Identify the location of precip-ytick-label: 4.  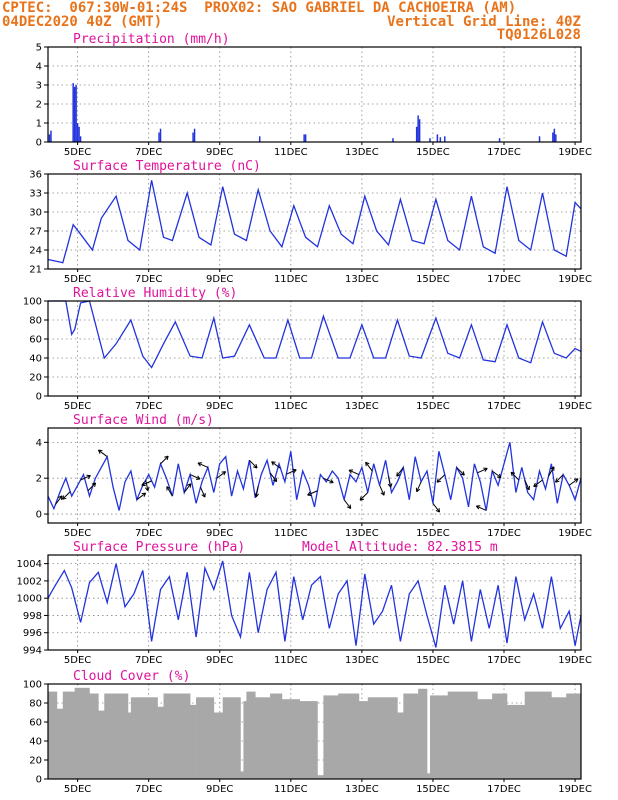
(39, 67).